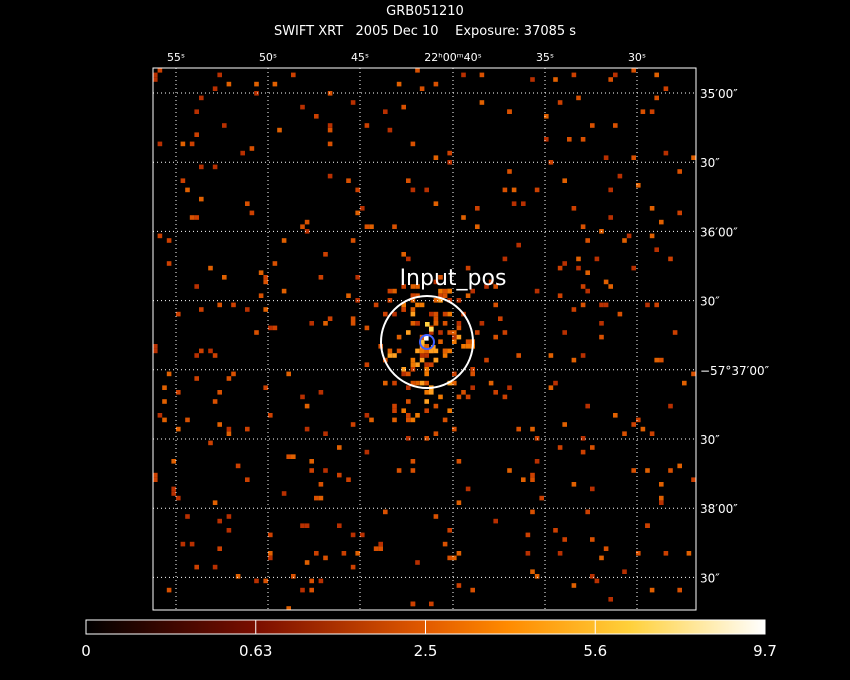 The image size is (850, 680). Describe the element at coordinates (719, 509) in the screenshot. I see `dec-label: 38′00″` at that location.